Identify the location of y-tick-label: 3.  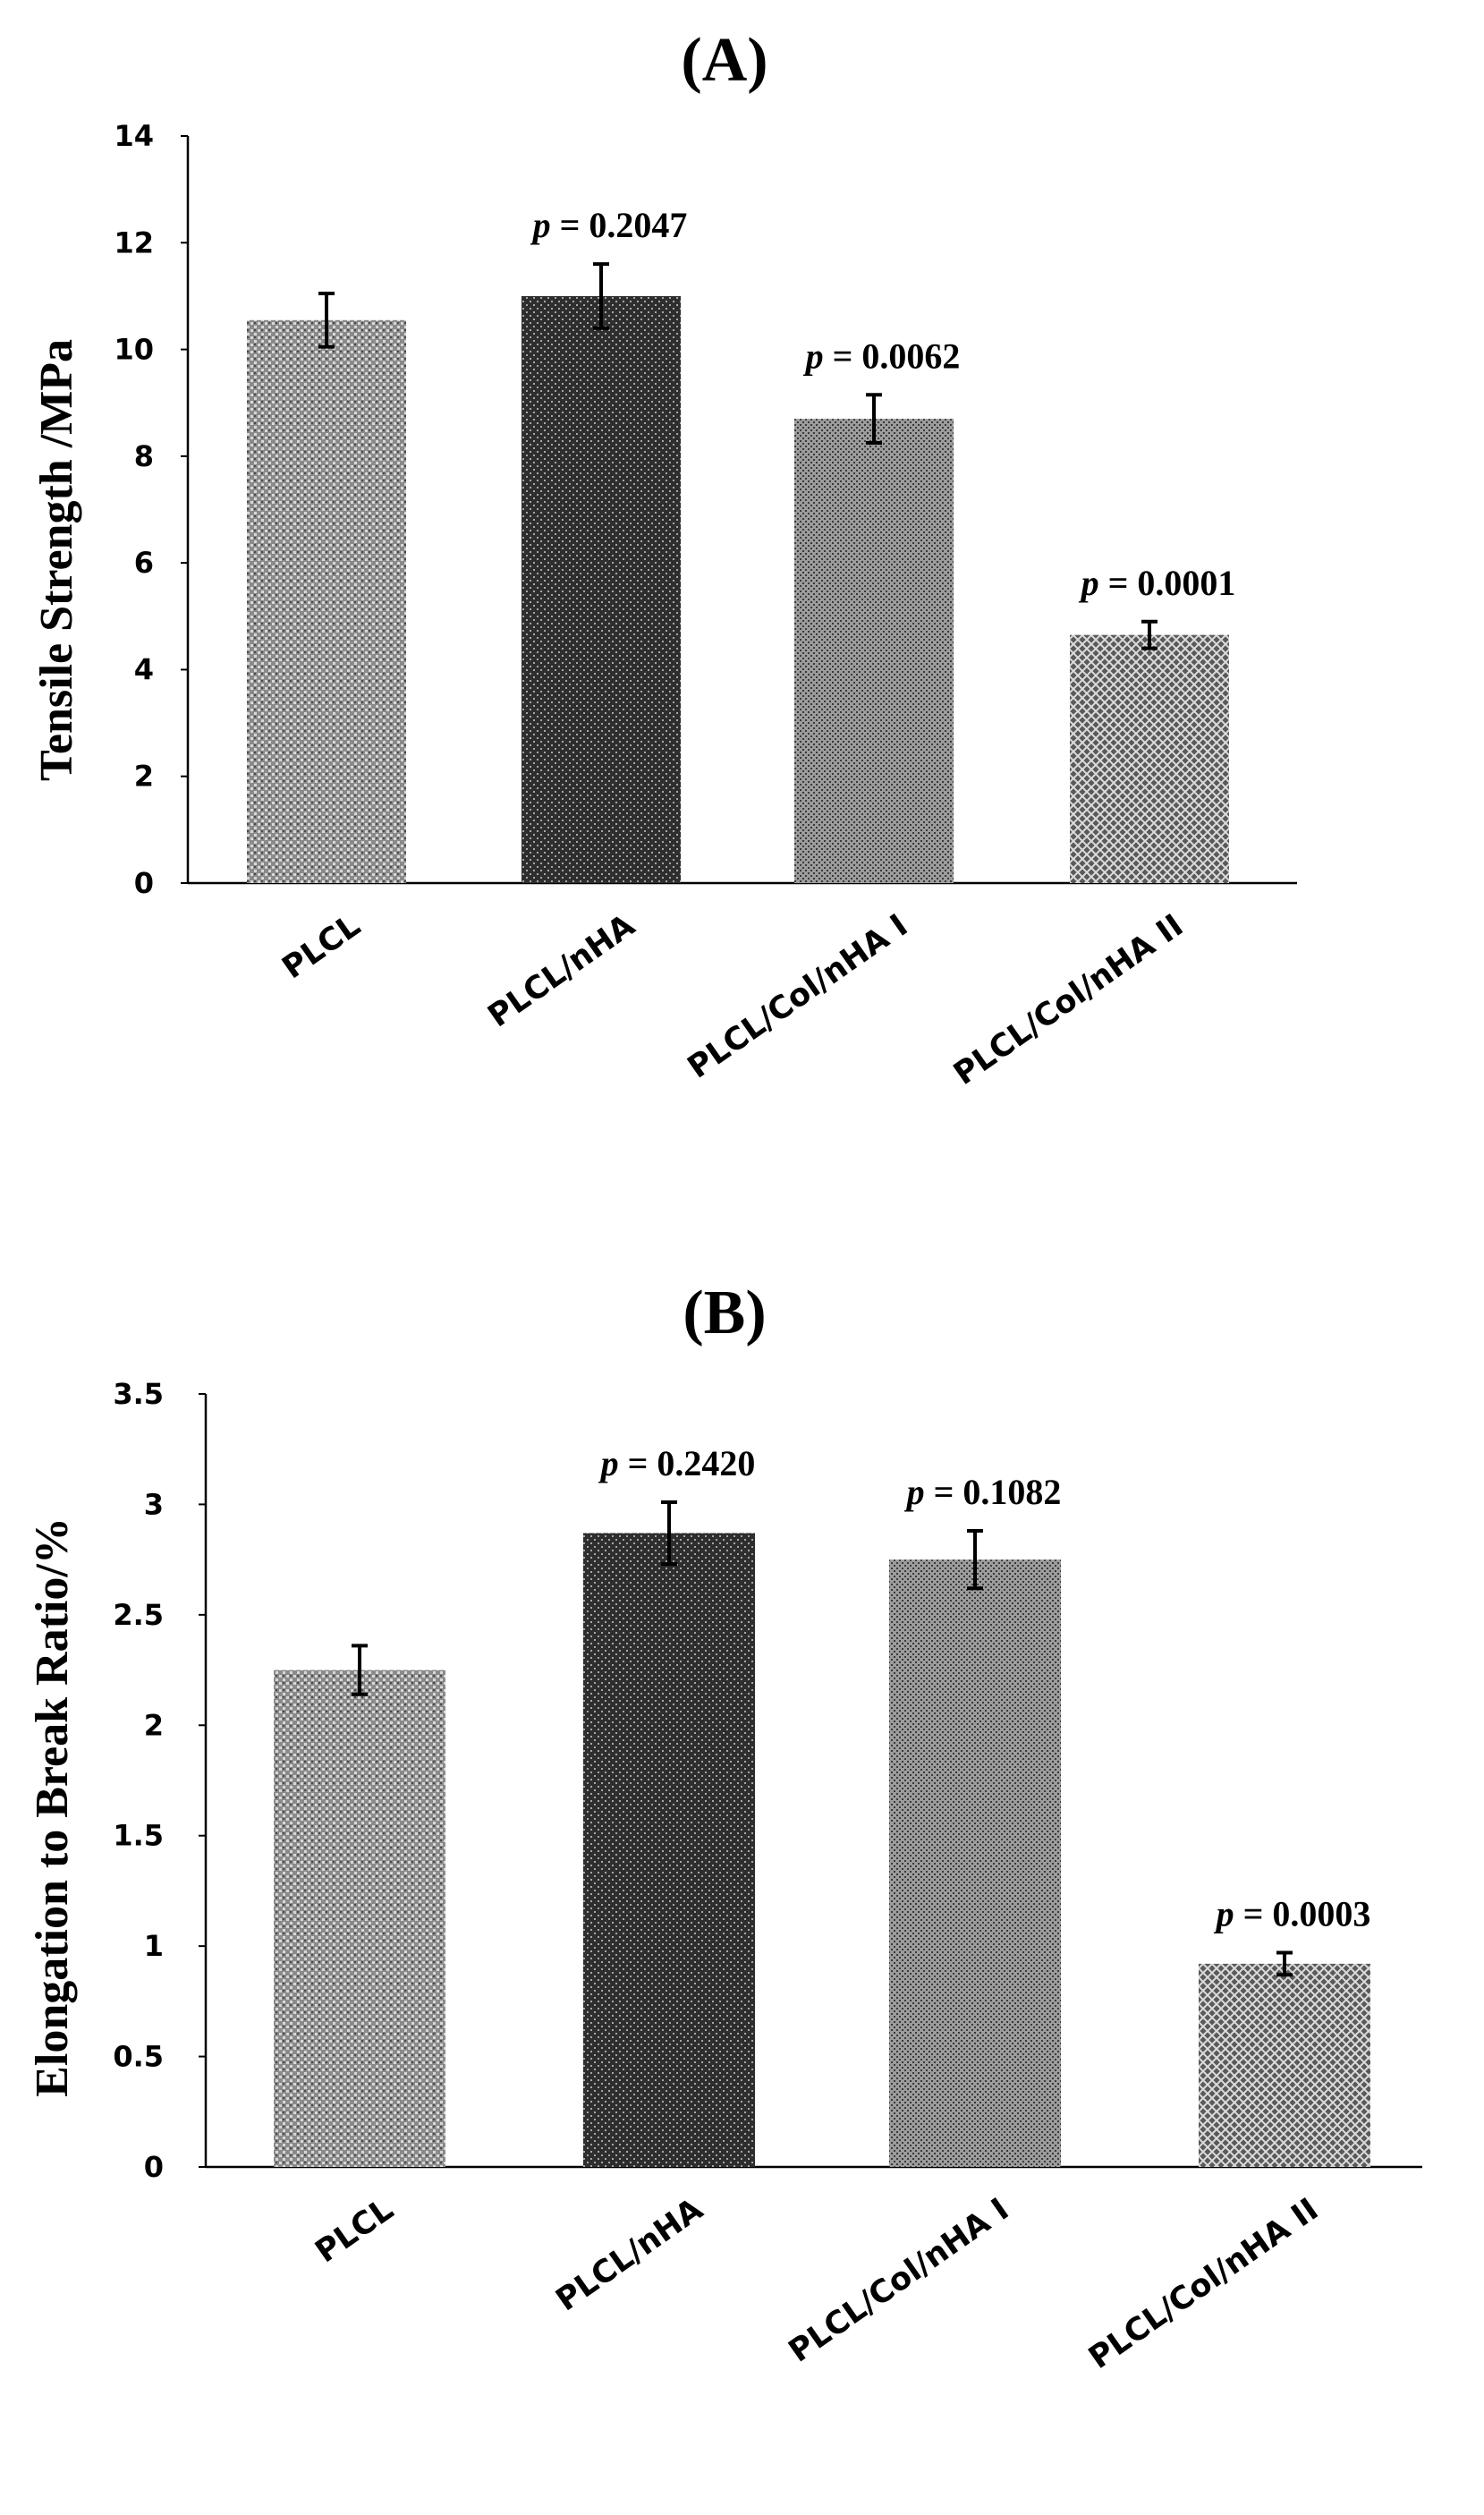
(154, 1504).